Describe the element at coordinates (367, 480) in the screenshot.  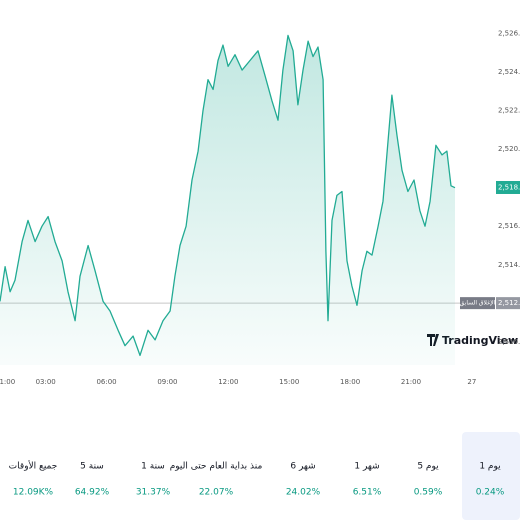
I see `period-tab: 1 شهر 6.51%` at that location.